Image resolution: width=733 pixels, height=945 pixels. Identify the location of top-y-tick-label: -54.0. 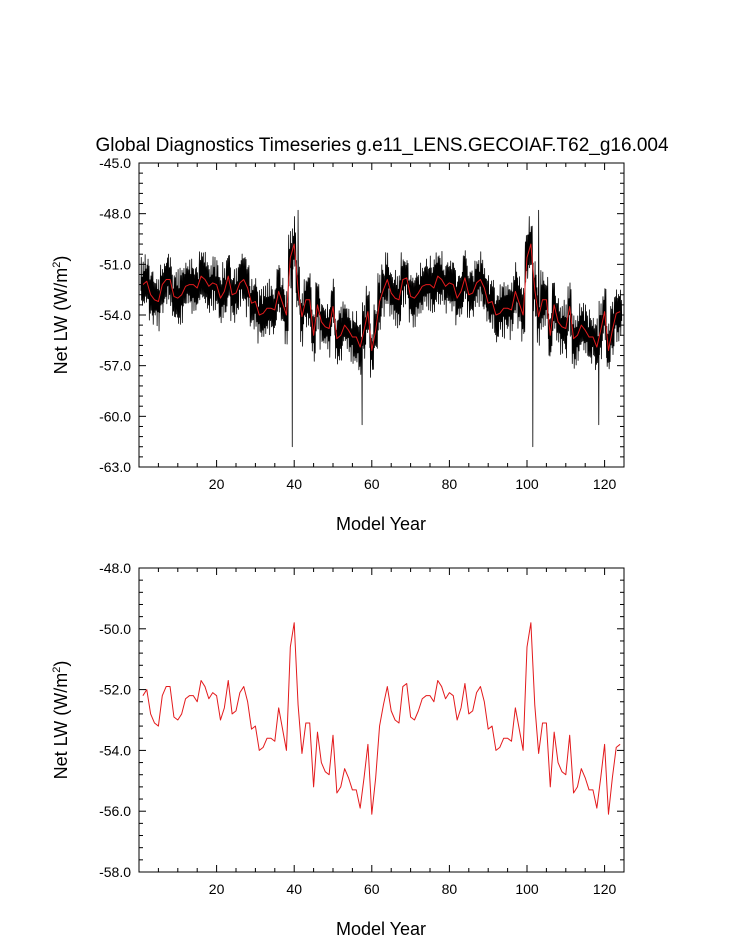
(115, 315).